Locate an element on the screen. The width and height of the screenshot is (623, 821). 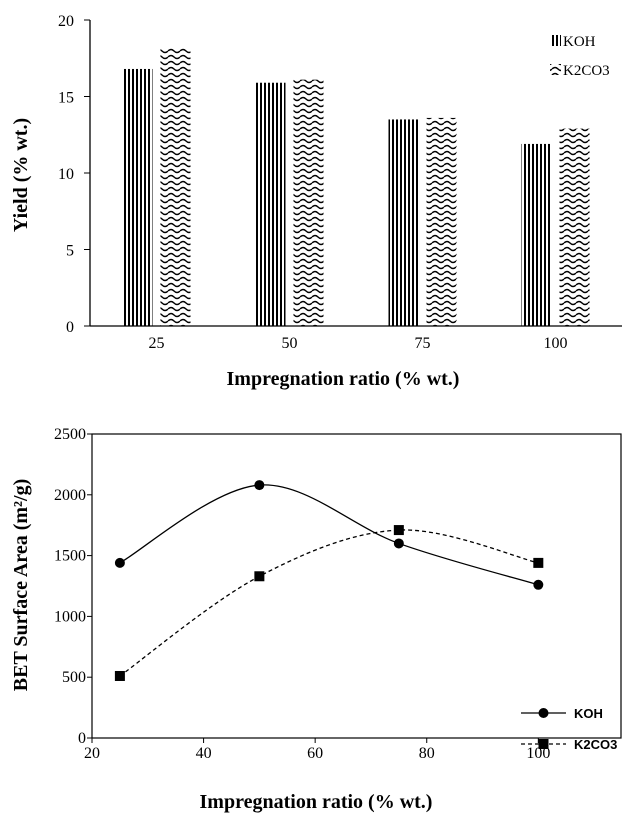
bet-y-tick-label: 2000 is located at coordinates (70, 495).